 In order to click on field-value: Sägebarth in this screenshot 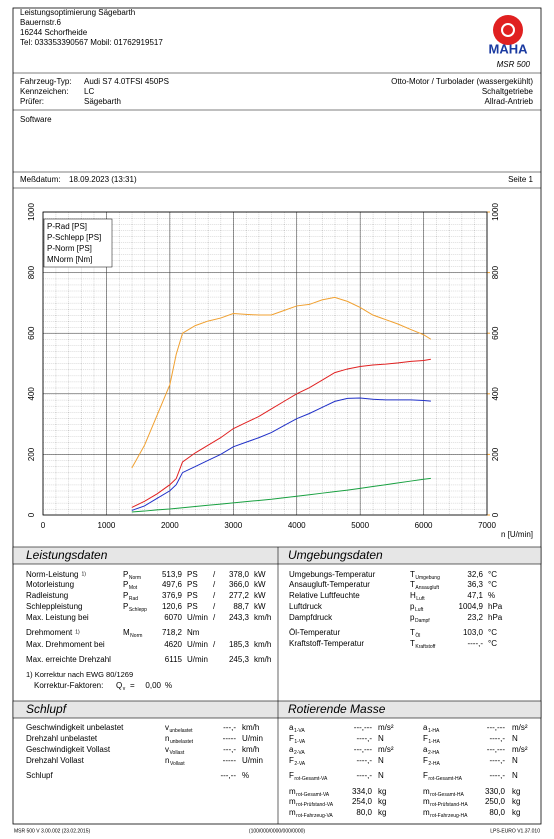, I will do `click(102, 101)`.